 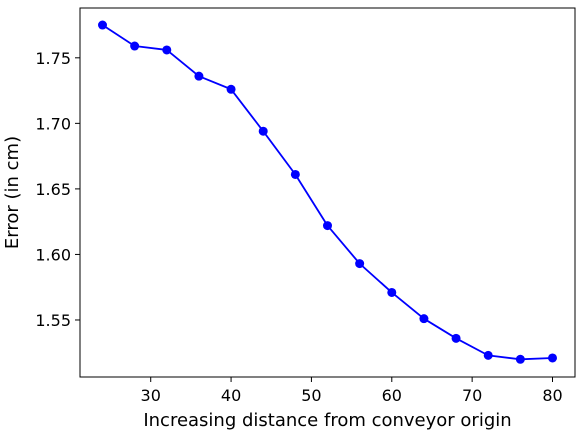 What do you see at coordinates (53, 123) in the screenshot?
I see `y-tick-label: 1.70` at bounding box center [53, 123].